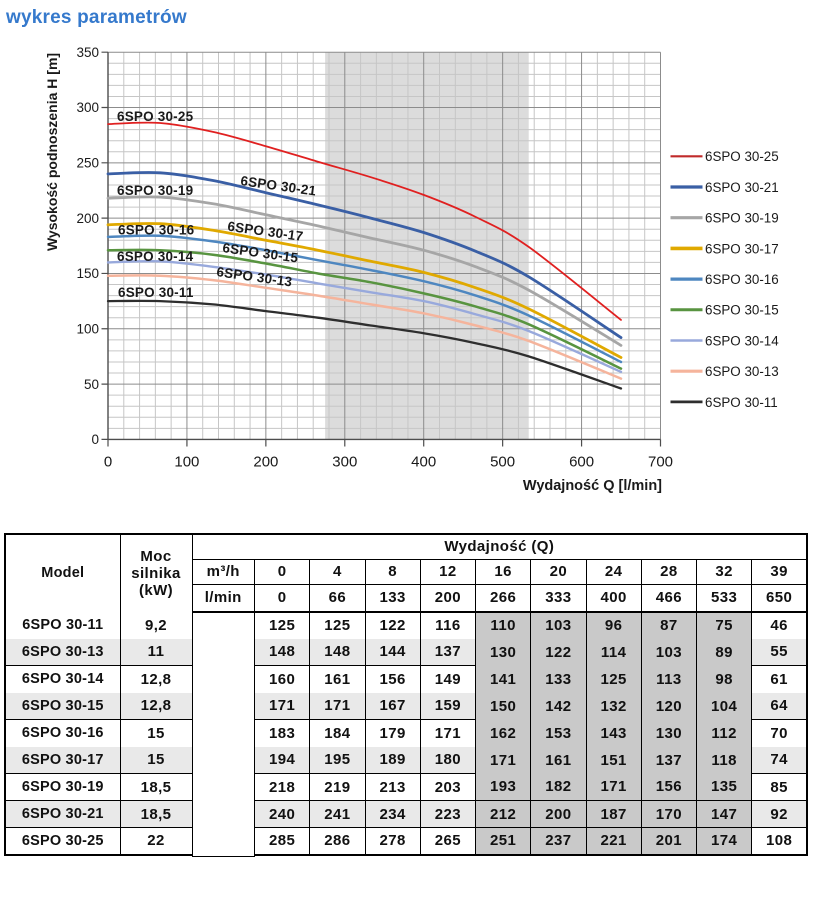  I want to click on svg-text: 150, so click(87, 273).